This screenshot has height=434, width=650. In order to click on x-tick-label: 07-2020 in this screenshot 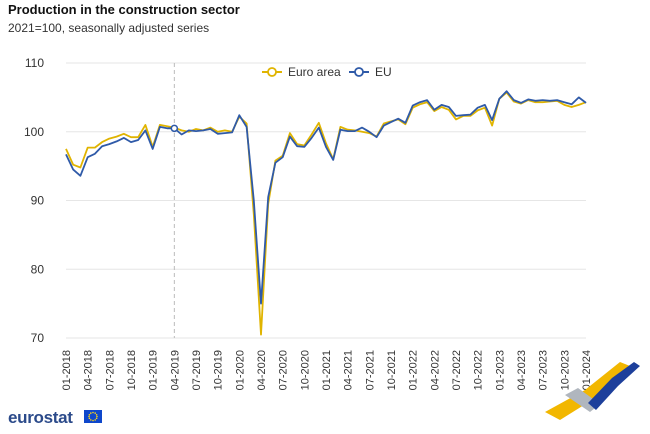, I will do `click(284, 370)`.